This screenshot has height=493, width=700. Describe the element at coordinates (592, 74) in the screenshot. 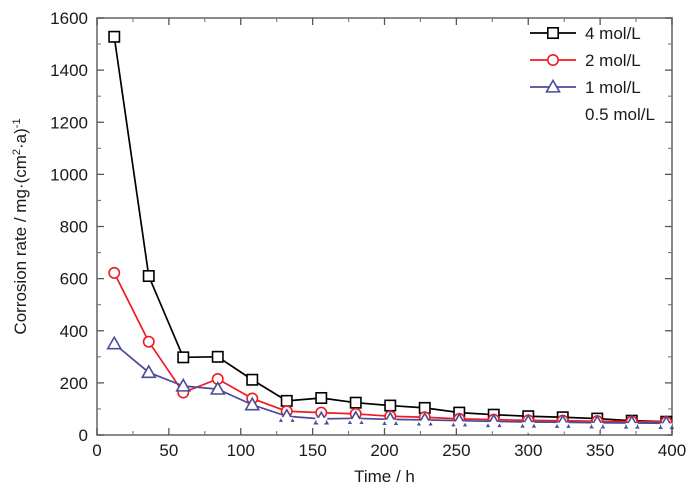

I see `chart-legend: 4 mol/L 2 mol/L 1 mol/L 0.5 mol/L` at that location.